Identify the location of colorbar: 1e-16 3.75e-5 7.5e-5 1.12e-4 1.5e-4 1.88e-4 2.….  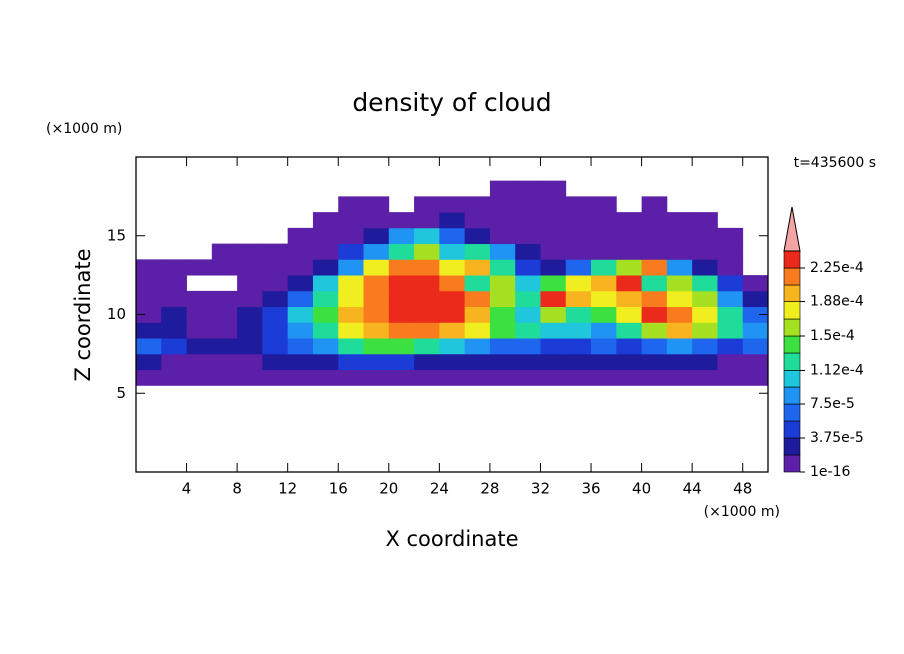
(823, 343).